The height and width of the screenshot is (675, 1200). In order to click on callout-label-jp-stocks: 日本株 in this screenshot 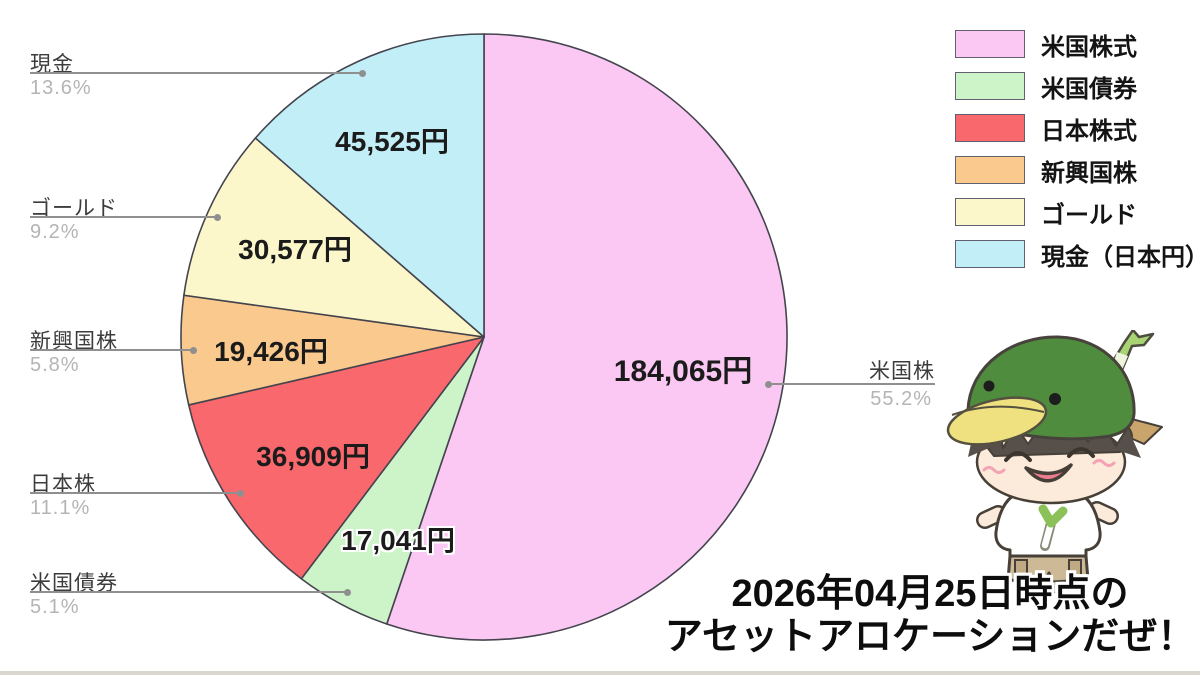, I will do `click(63, 484)`.